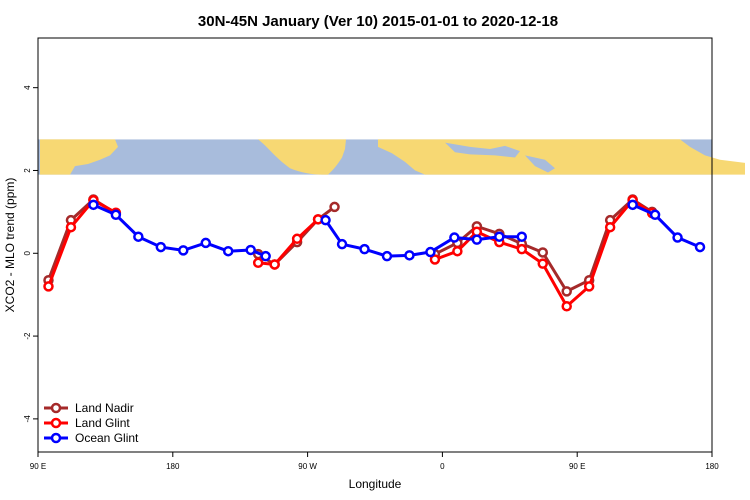 This screenshot has width=750, height=500. What do you see at coordinates (375, 484) in the screenshot?
I see `x-axis-label: Longitude` at bounding box center [375, 484].